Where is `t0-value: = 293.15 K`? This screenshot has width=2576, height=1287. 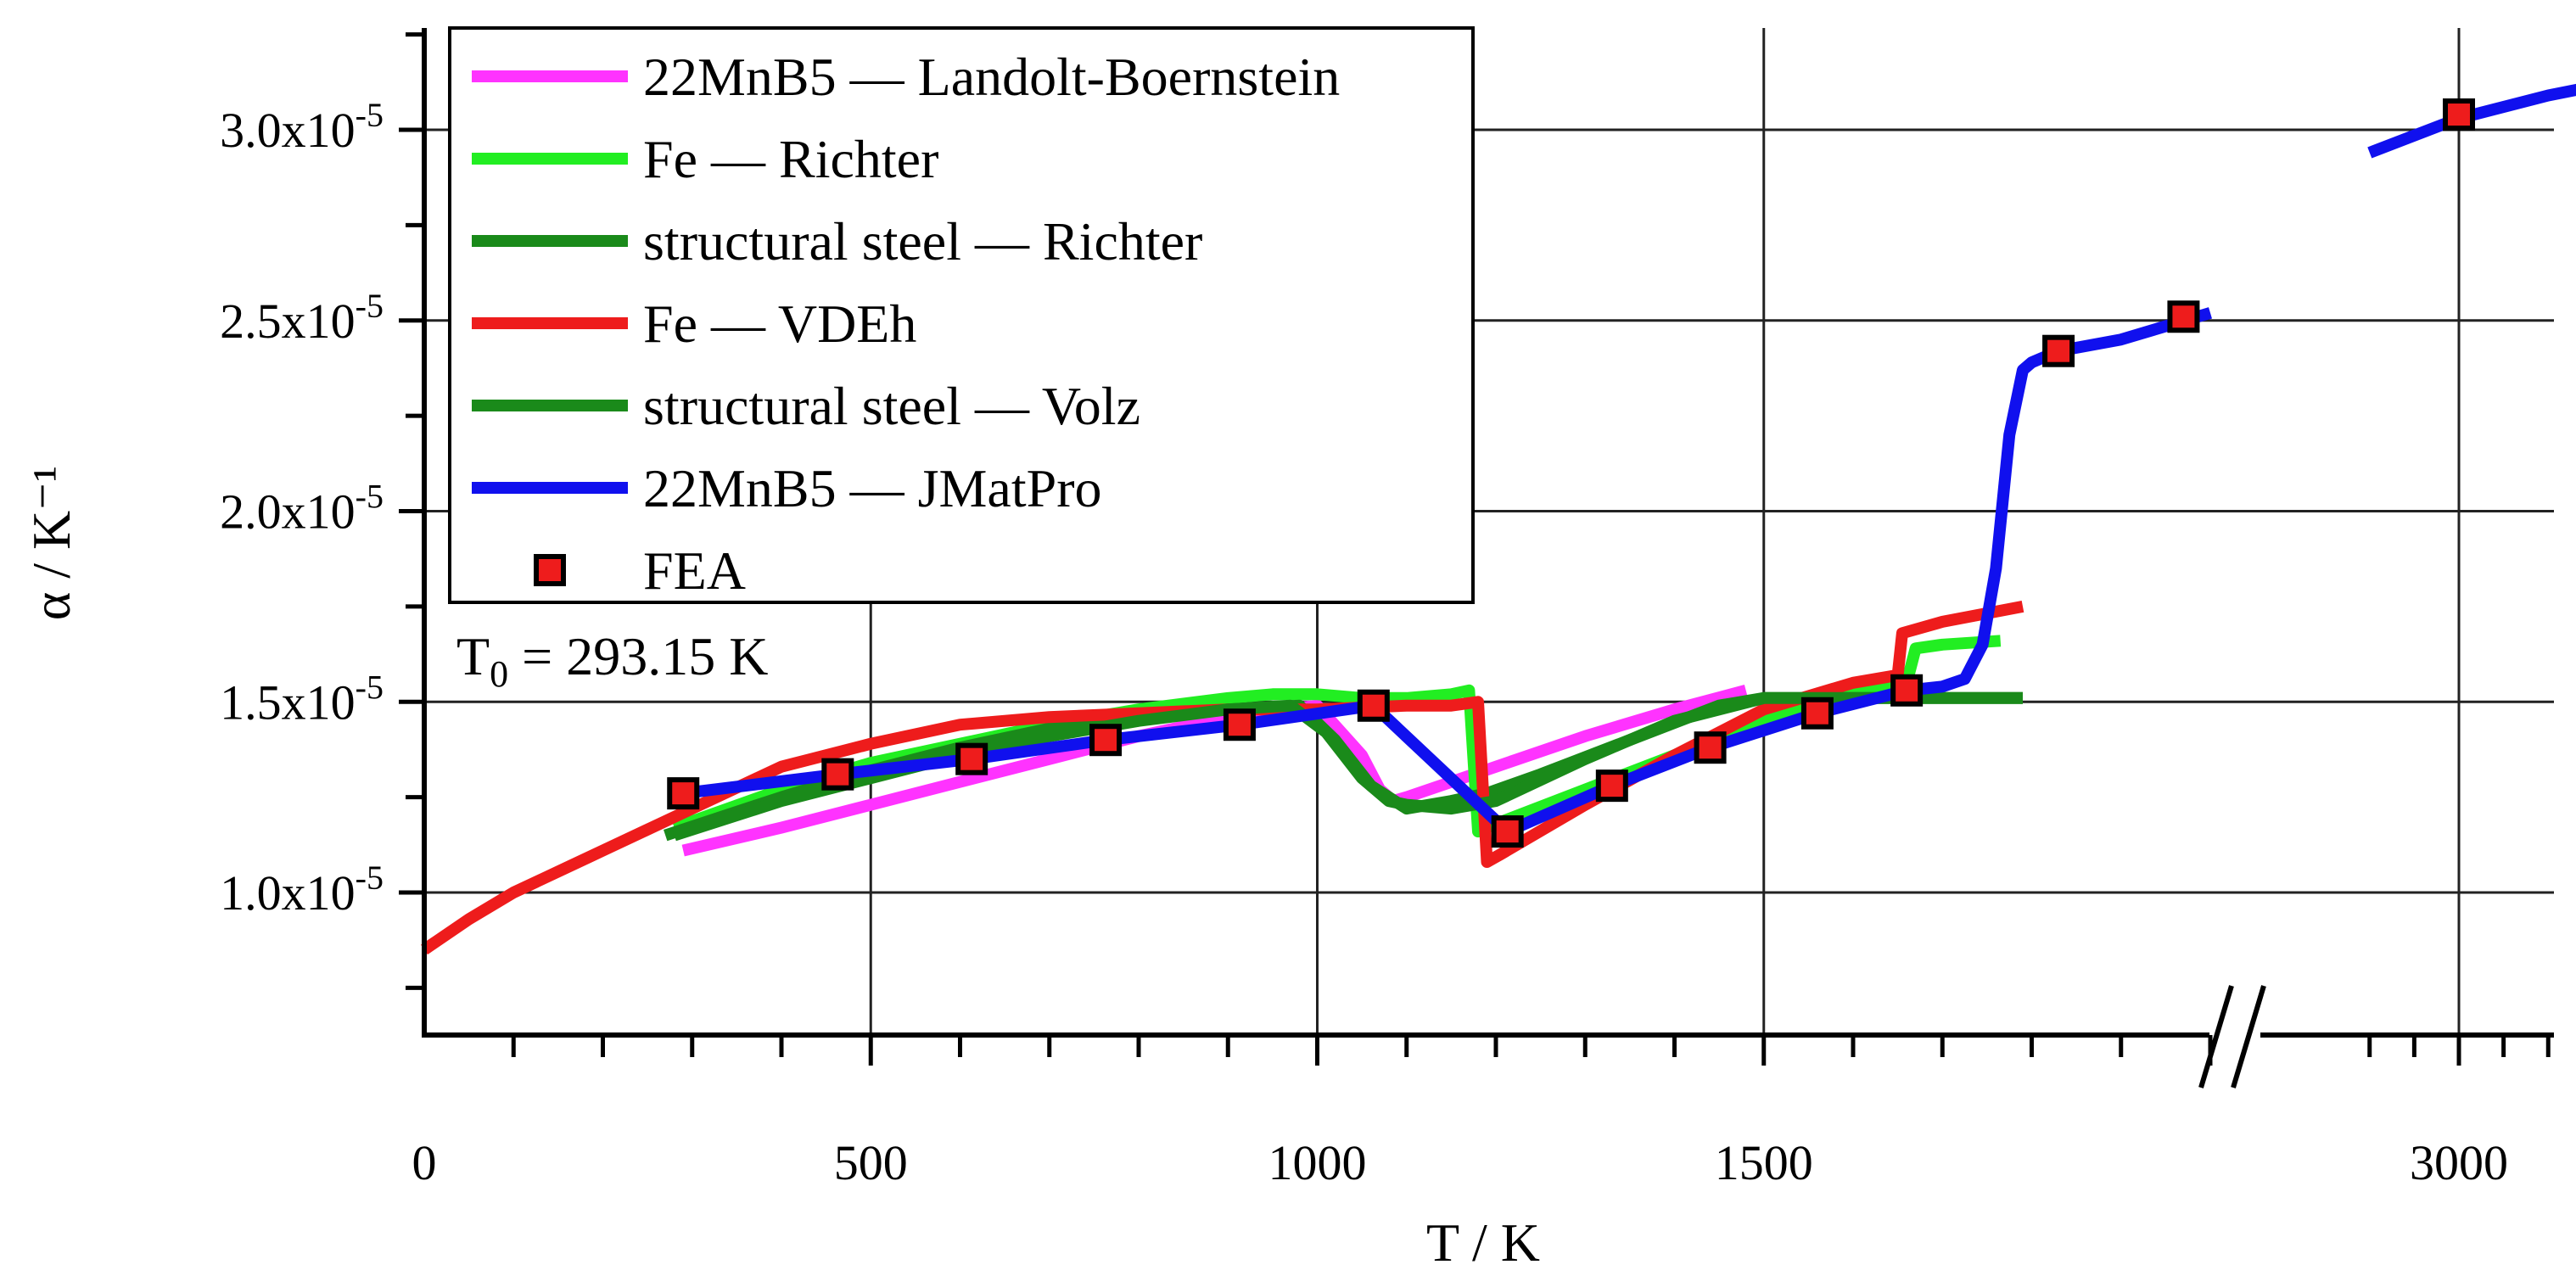 t0-value: = 293.15 K is located at coordinates (638, 656).